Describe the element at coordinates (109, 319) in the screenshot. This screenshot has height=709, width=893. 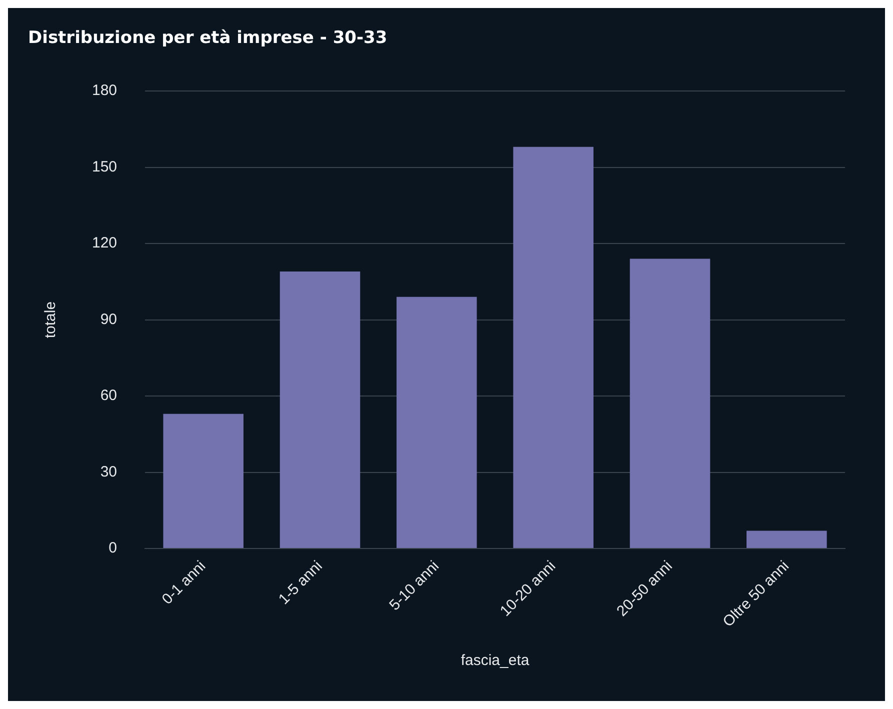
I see `y-tick-label: 90` at that location.